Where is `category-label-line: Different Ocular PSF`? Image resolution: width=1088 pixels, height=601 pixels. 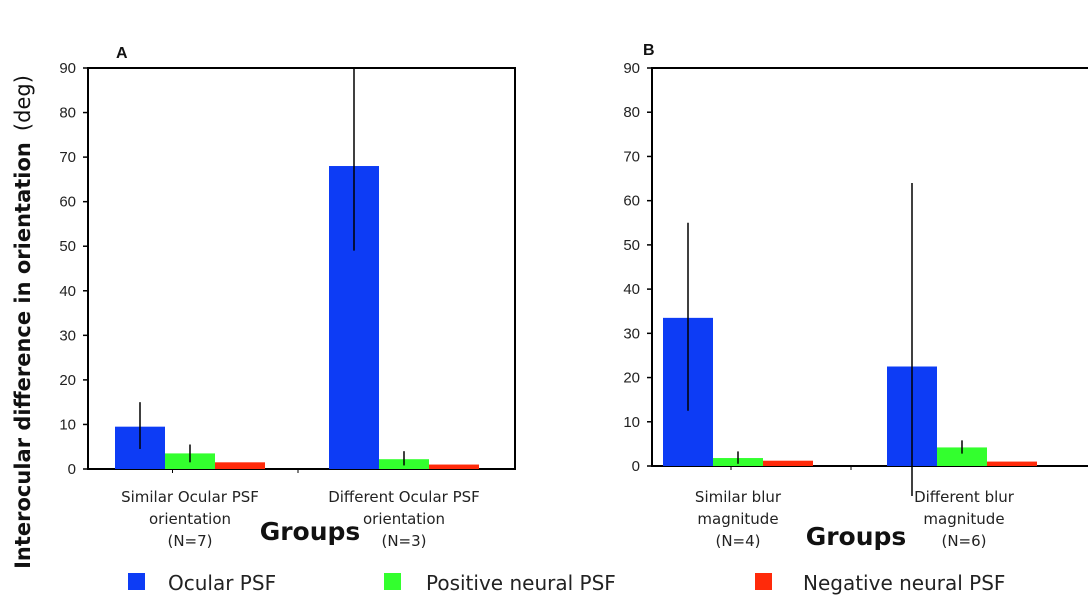
category-label-line: Different Ocular PSF is located at coordinates (404, 497).